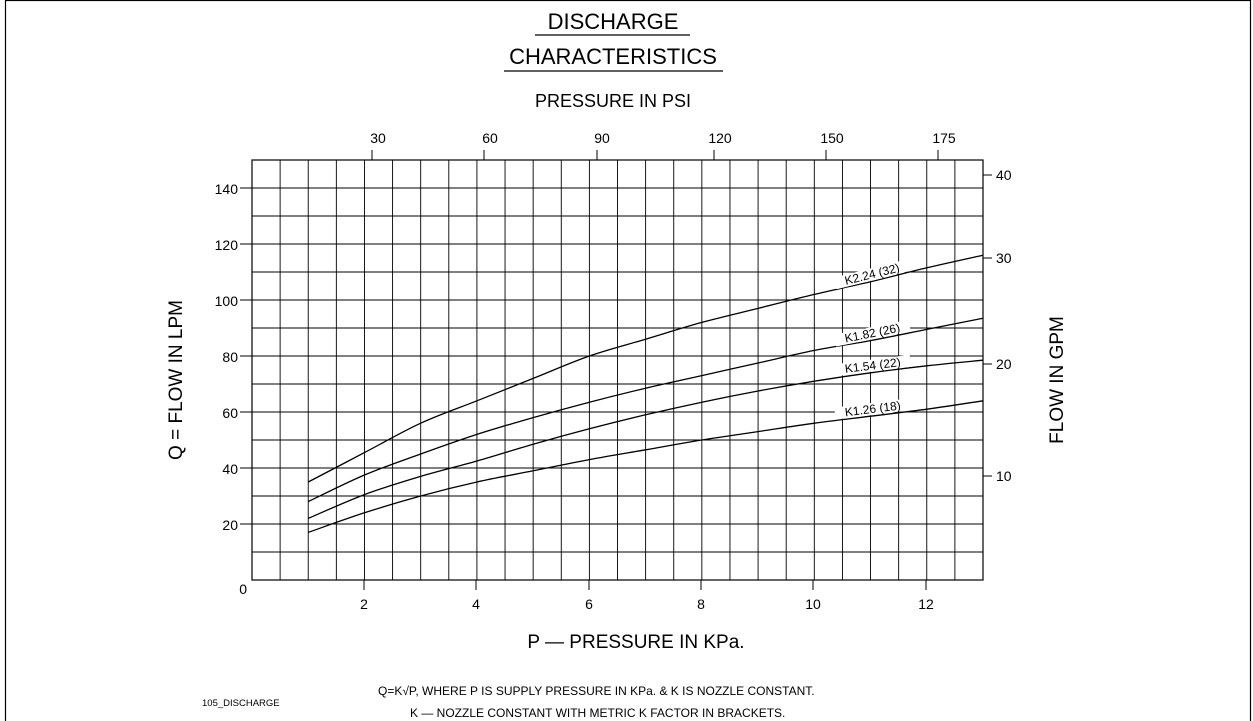  What do you see at coordinates (720, 138) in the screenshot?
I see `top-tick-label-120: 120` at bounding box center [720, 138].